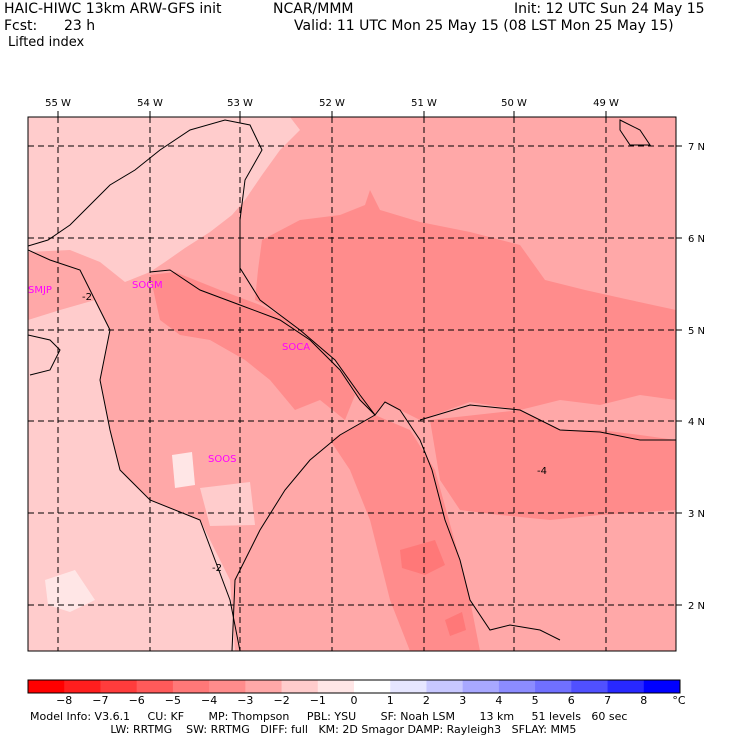 The height and width of the screenshot is (740, 740). I want to click on deep-band-coast, so click(405, 533).